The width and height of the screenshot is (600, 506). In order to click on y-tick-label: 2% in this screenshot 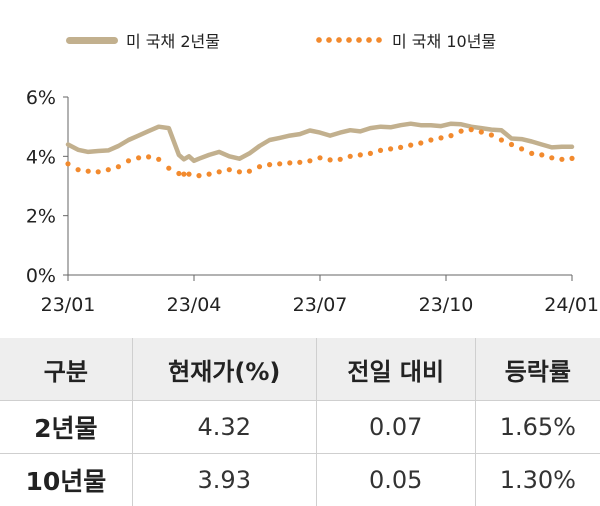, I will do `click(41, 217)`.